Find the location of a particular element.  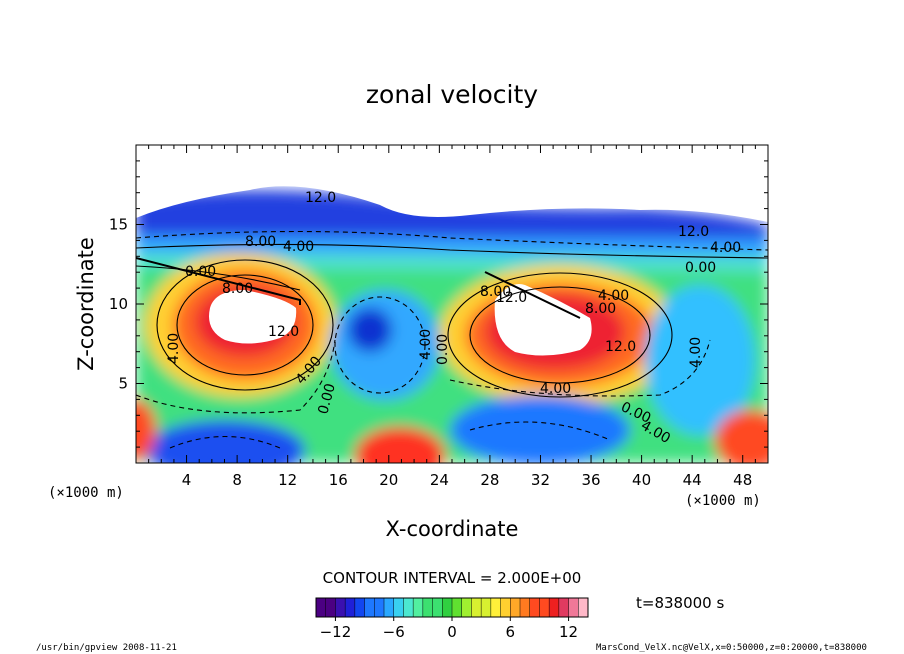

x-tick-label: 16 is located at coordinates (338, 480).